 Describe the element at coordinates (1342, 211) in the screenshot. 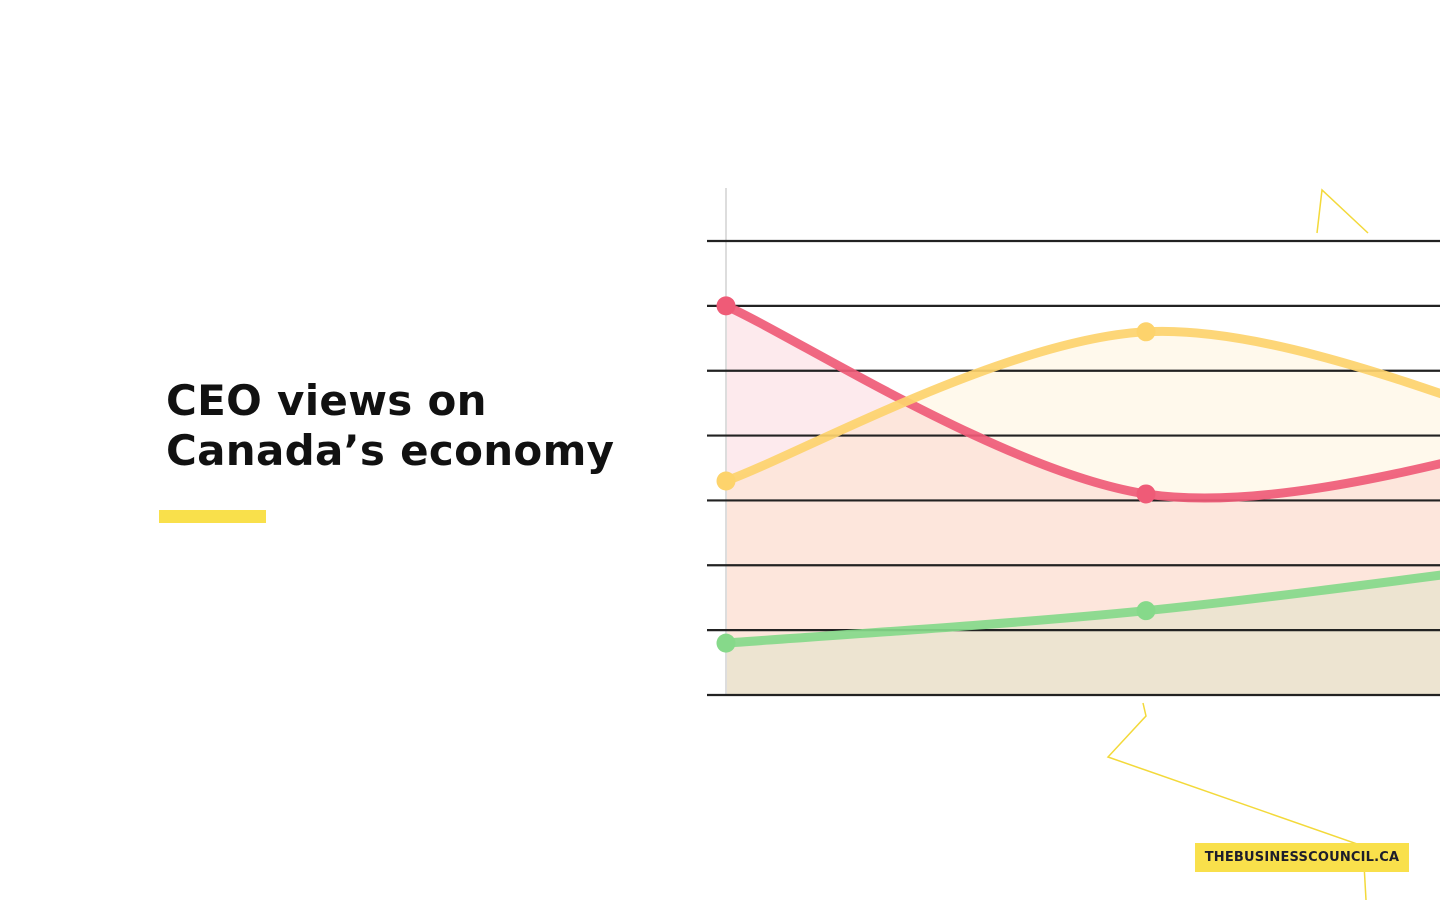

I see `decorative-line-top` at that location.